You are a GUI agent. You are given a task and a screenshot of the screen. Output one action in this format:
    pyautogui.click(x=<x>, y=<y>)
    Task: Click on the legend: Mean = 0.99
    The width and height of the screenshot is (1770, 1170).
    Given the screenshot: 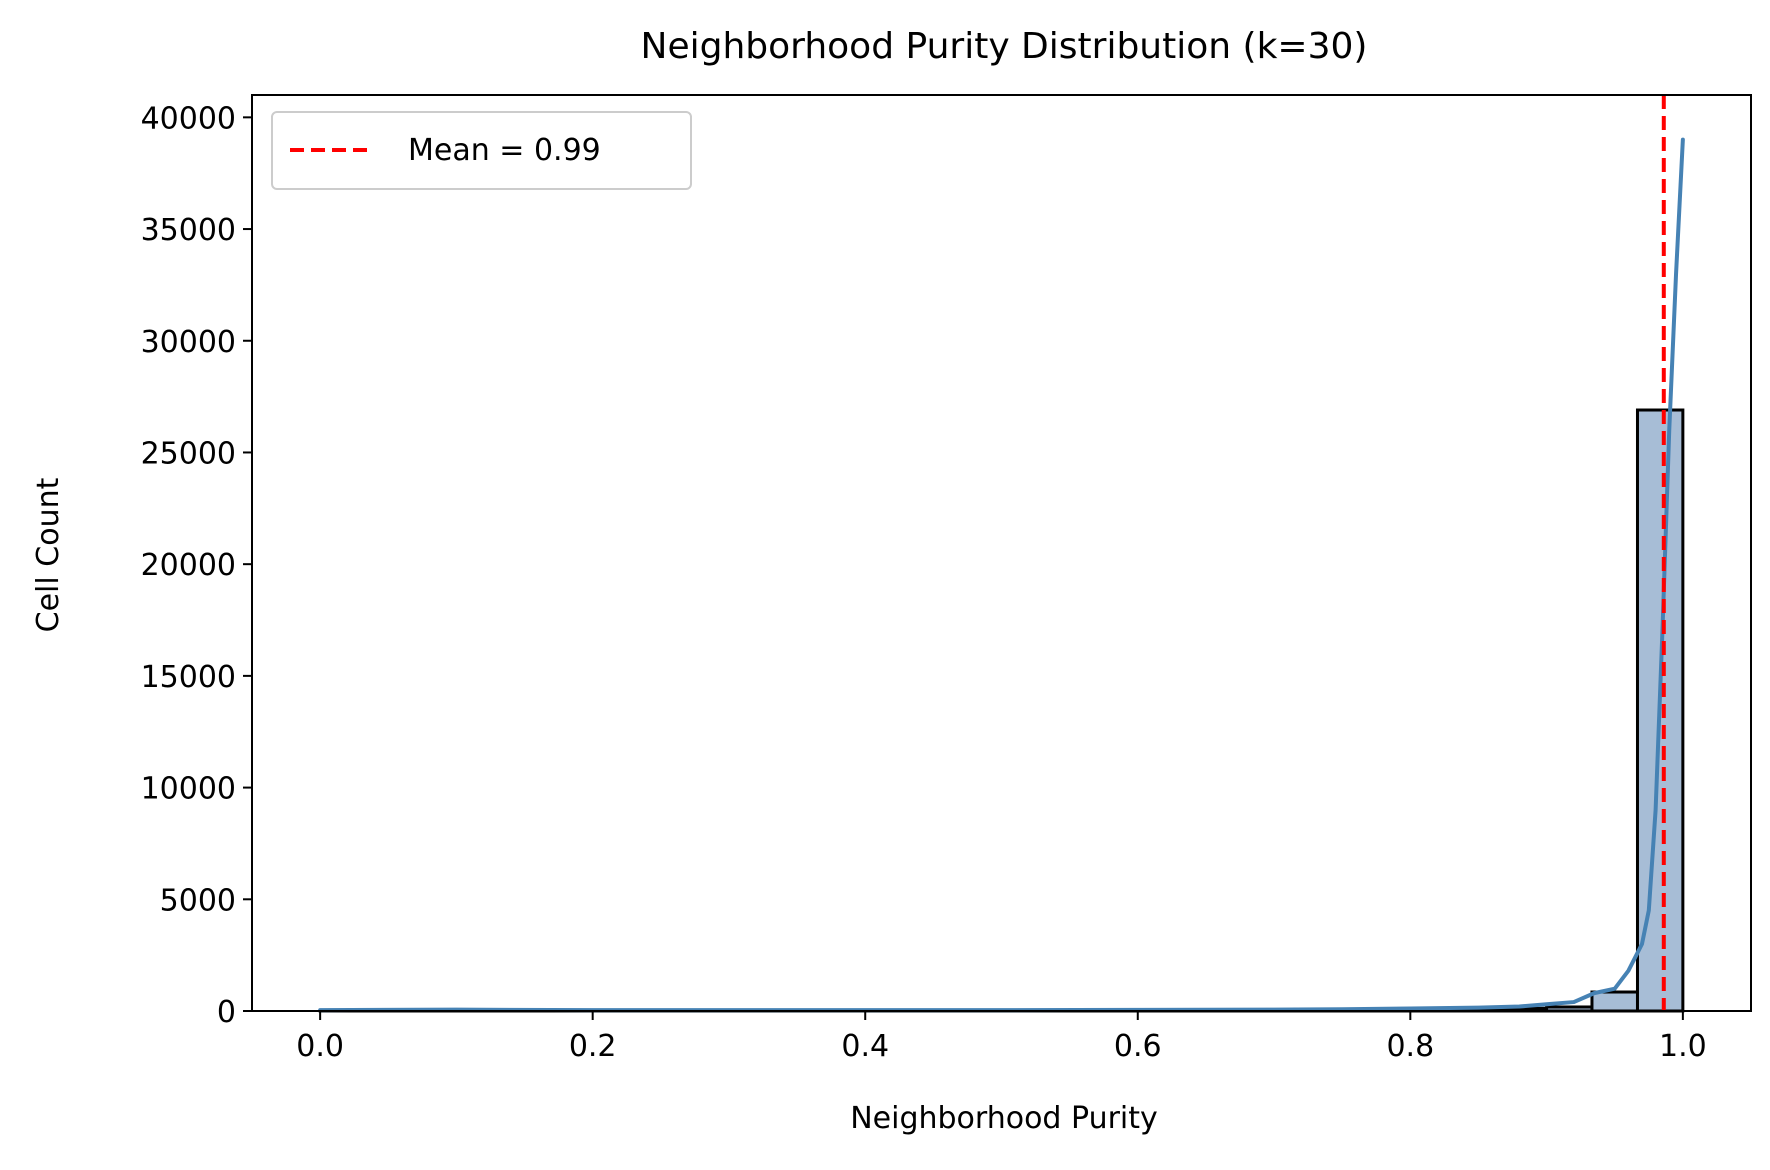 What is the action you would take?
    pyautogui.click(x=481, y=150)
    